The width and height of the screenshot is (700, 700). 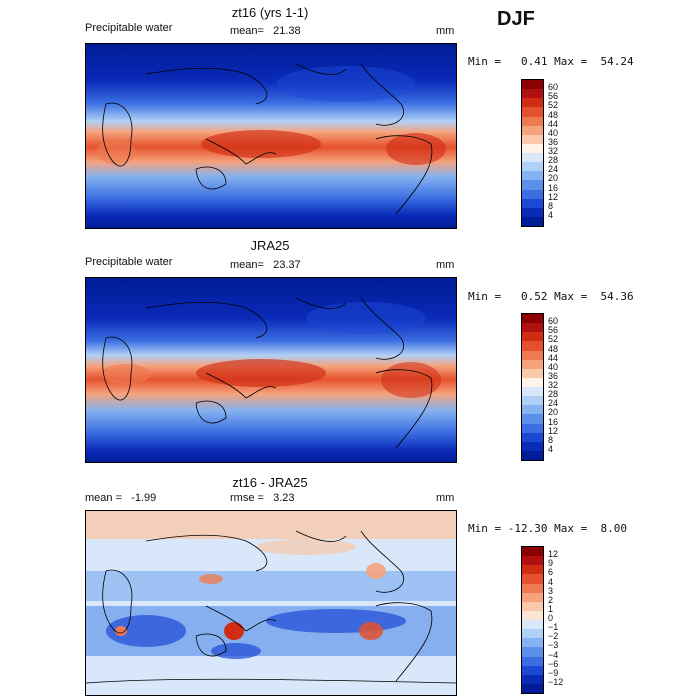 I want to click on panel-3-colorbar-labels: 12 9 6 4 3 2 1 0 −1 −2 −3 −4 −6 −9 −12, so click(x=563, y=619).